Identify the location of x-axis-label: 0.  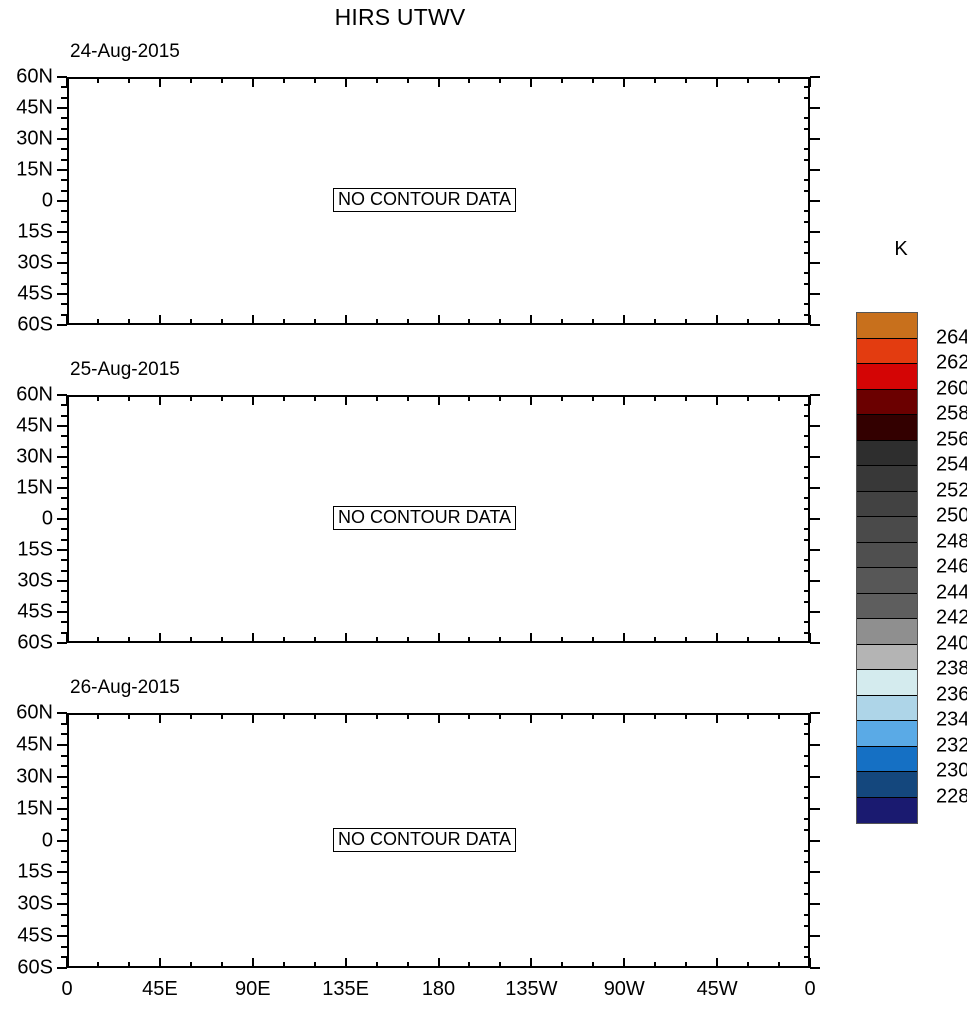
(67, 989).